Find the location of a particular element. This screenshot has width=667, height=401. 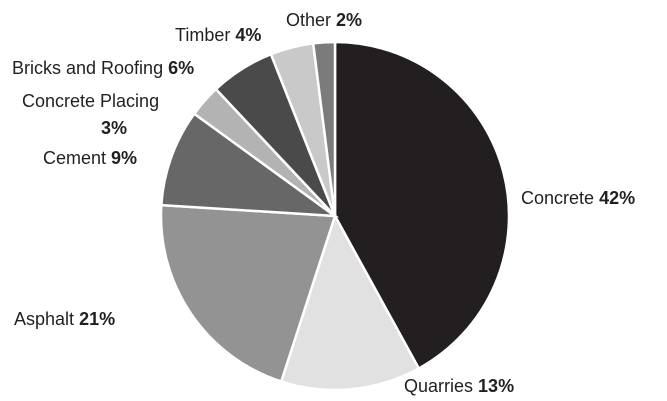

slice-label: Other 2% is located at coordinates (324, 20).